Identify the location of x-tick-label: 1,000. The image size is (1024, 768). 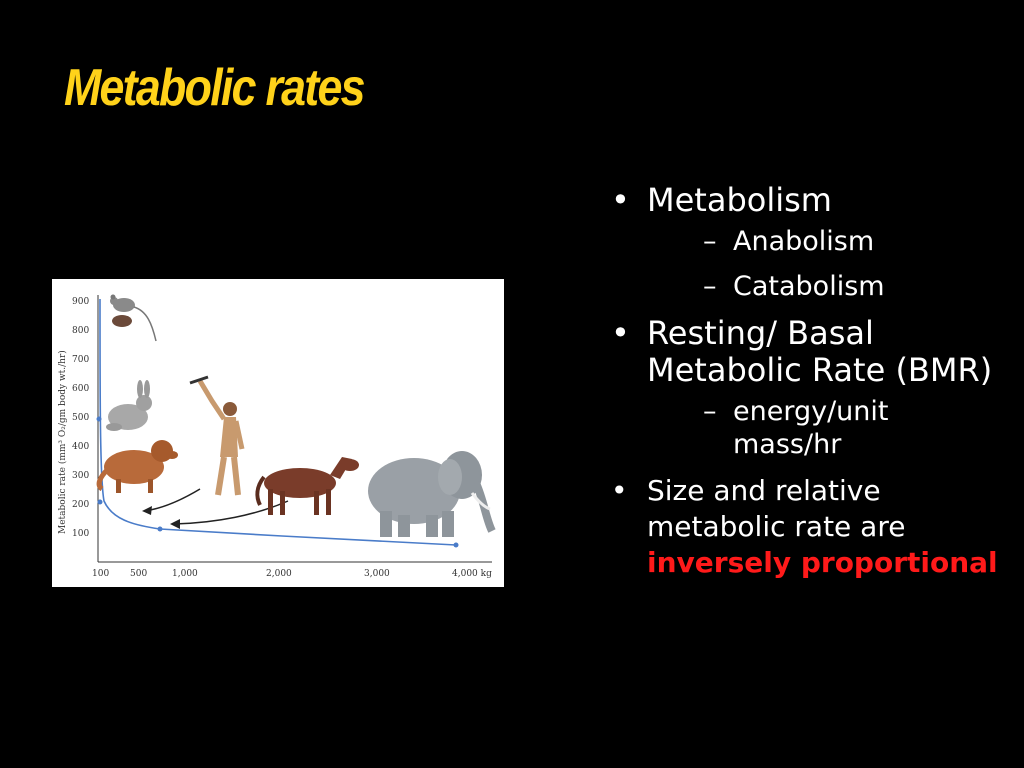
(185, 574).